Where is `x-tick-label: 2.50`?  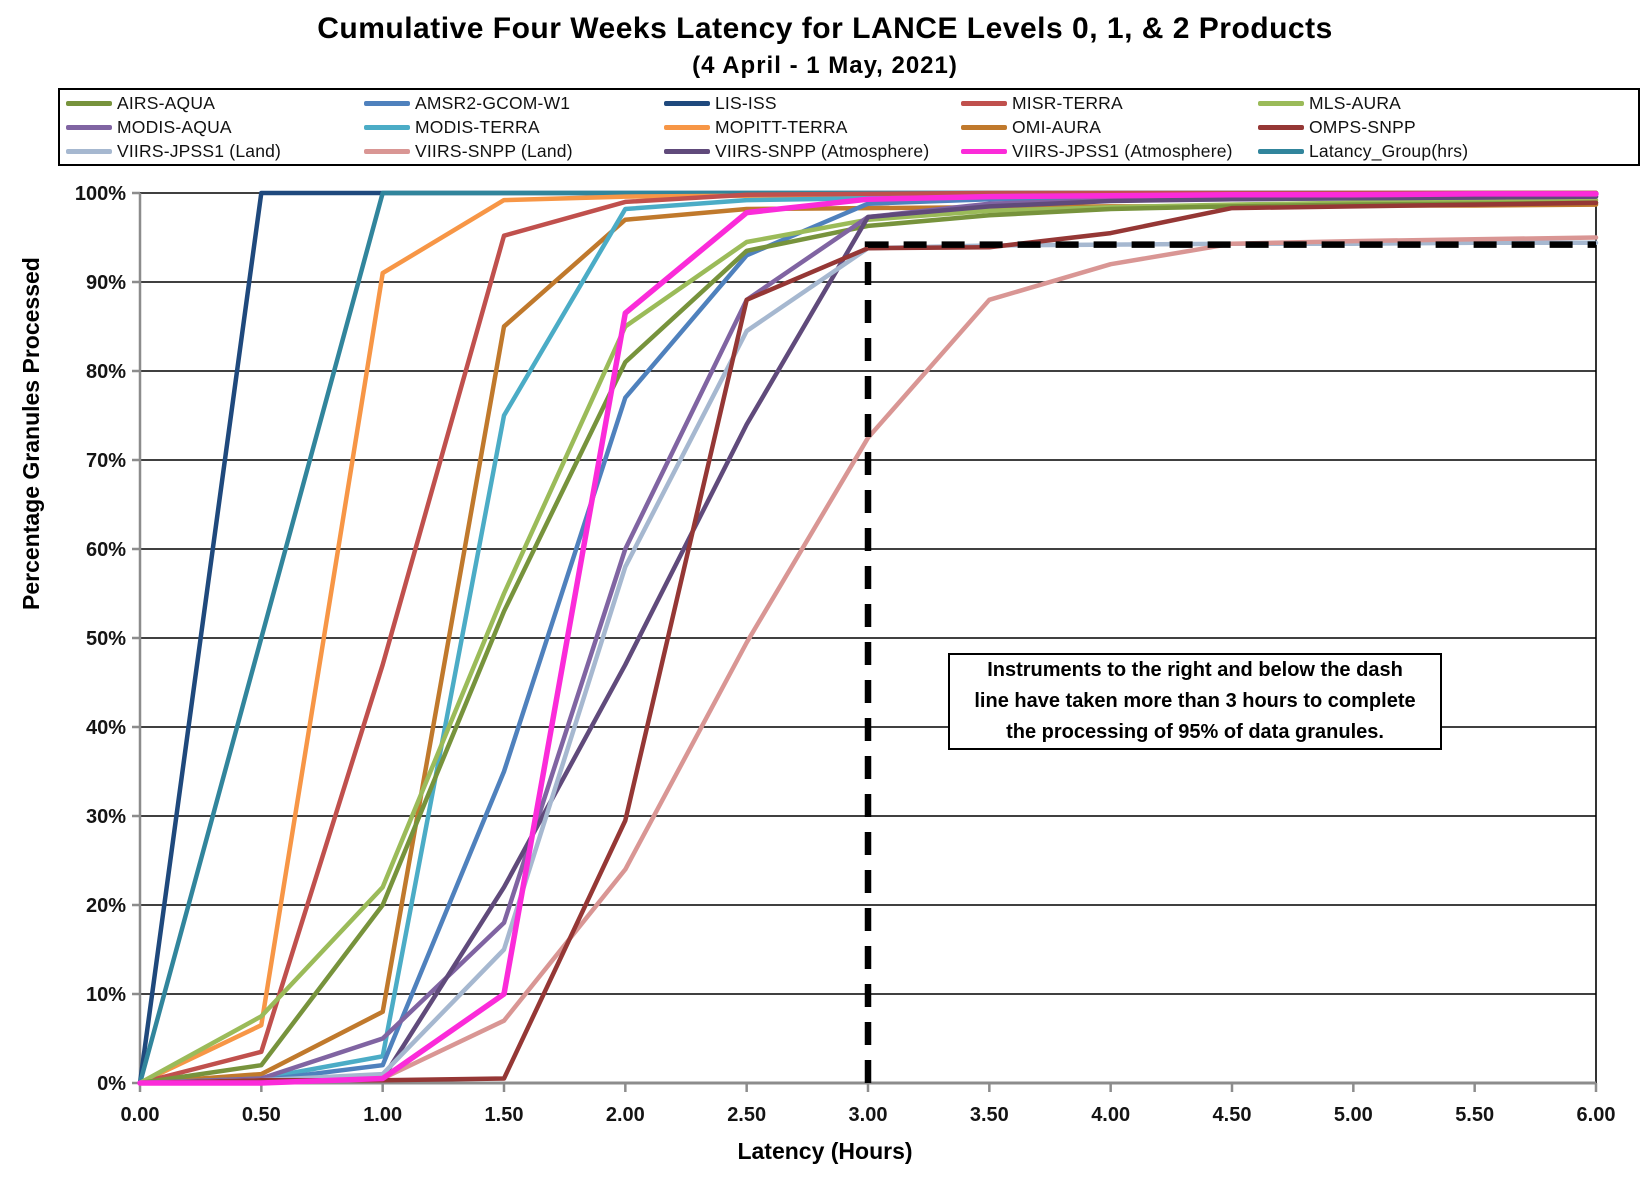 x-tick-label: 2.50 is located at coordinates (746, 1115).